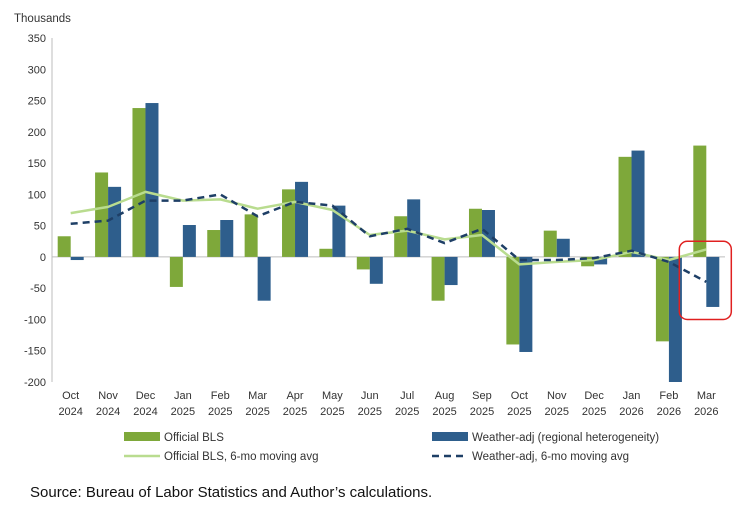 This screenshot has width=750, height=518. Describe the element at coordinates (407, 396) in the screenshot. I see `x-tick-month: Jul` at that location.